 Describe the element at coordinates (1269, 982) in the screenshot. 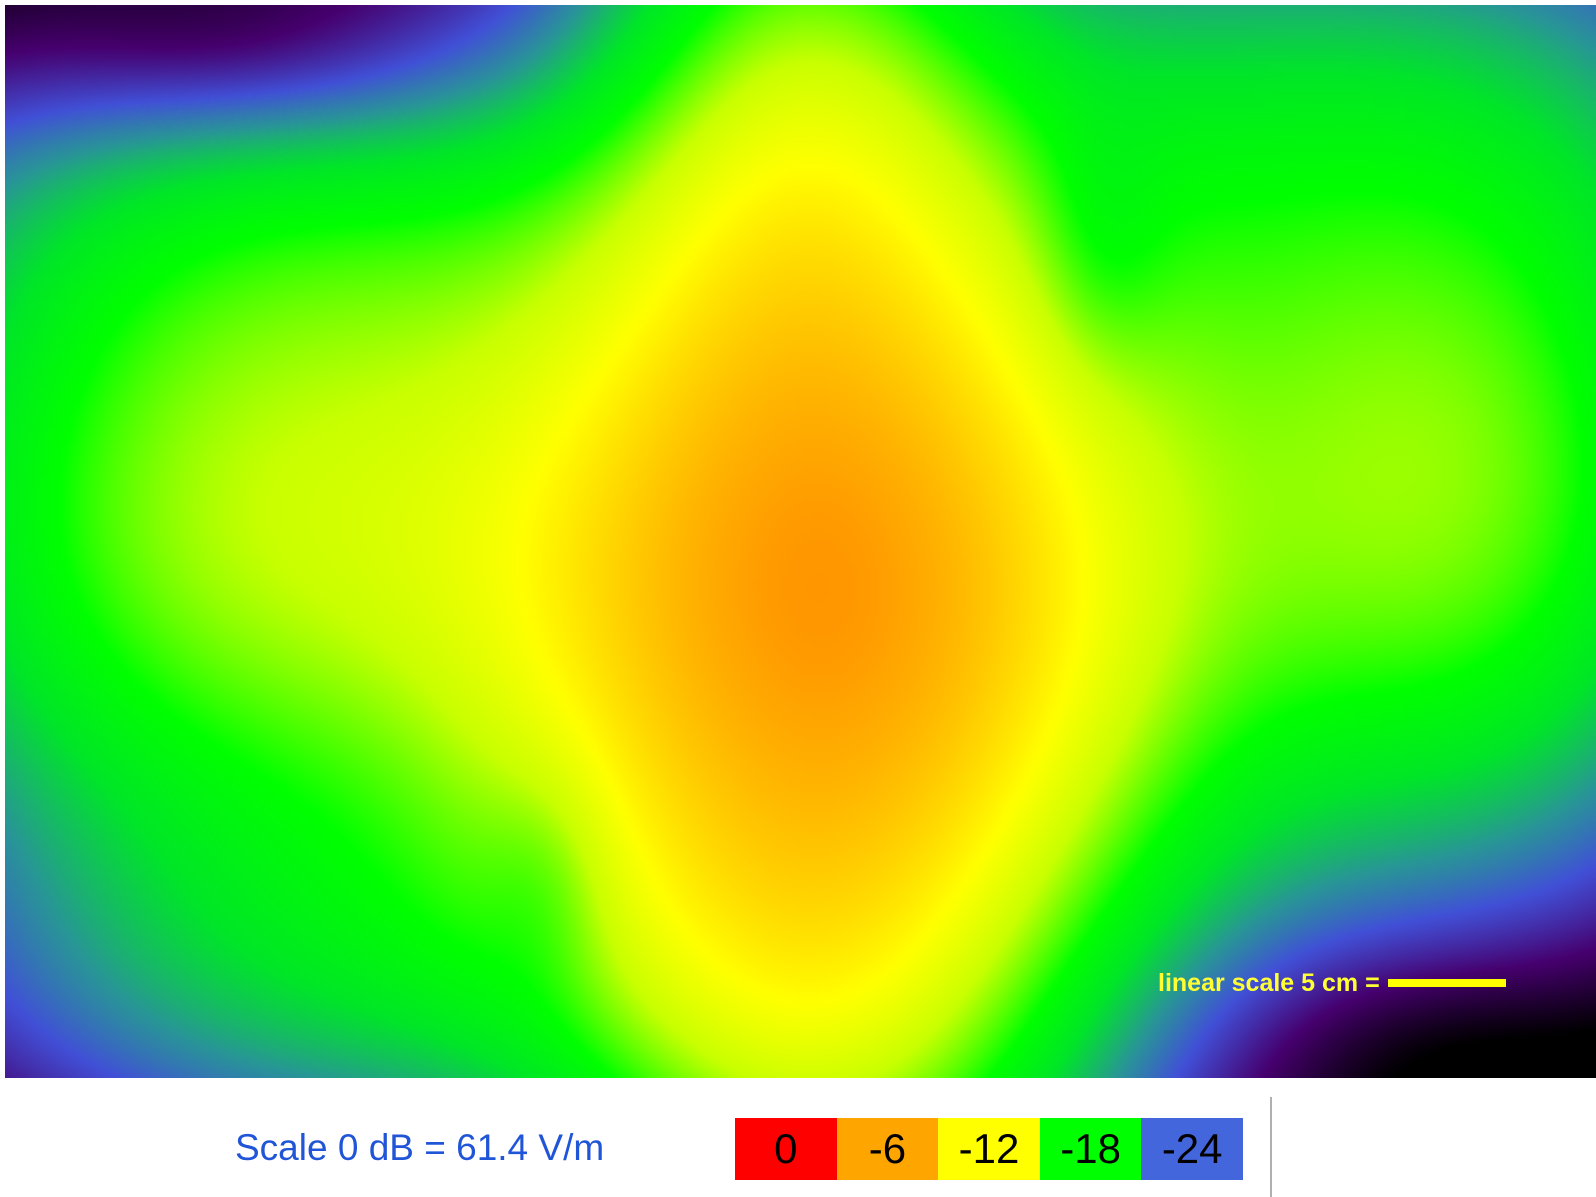

I see `linear-scale-label: linear scale 5 cm =` at that location.